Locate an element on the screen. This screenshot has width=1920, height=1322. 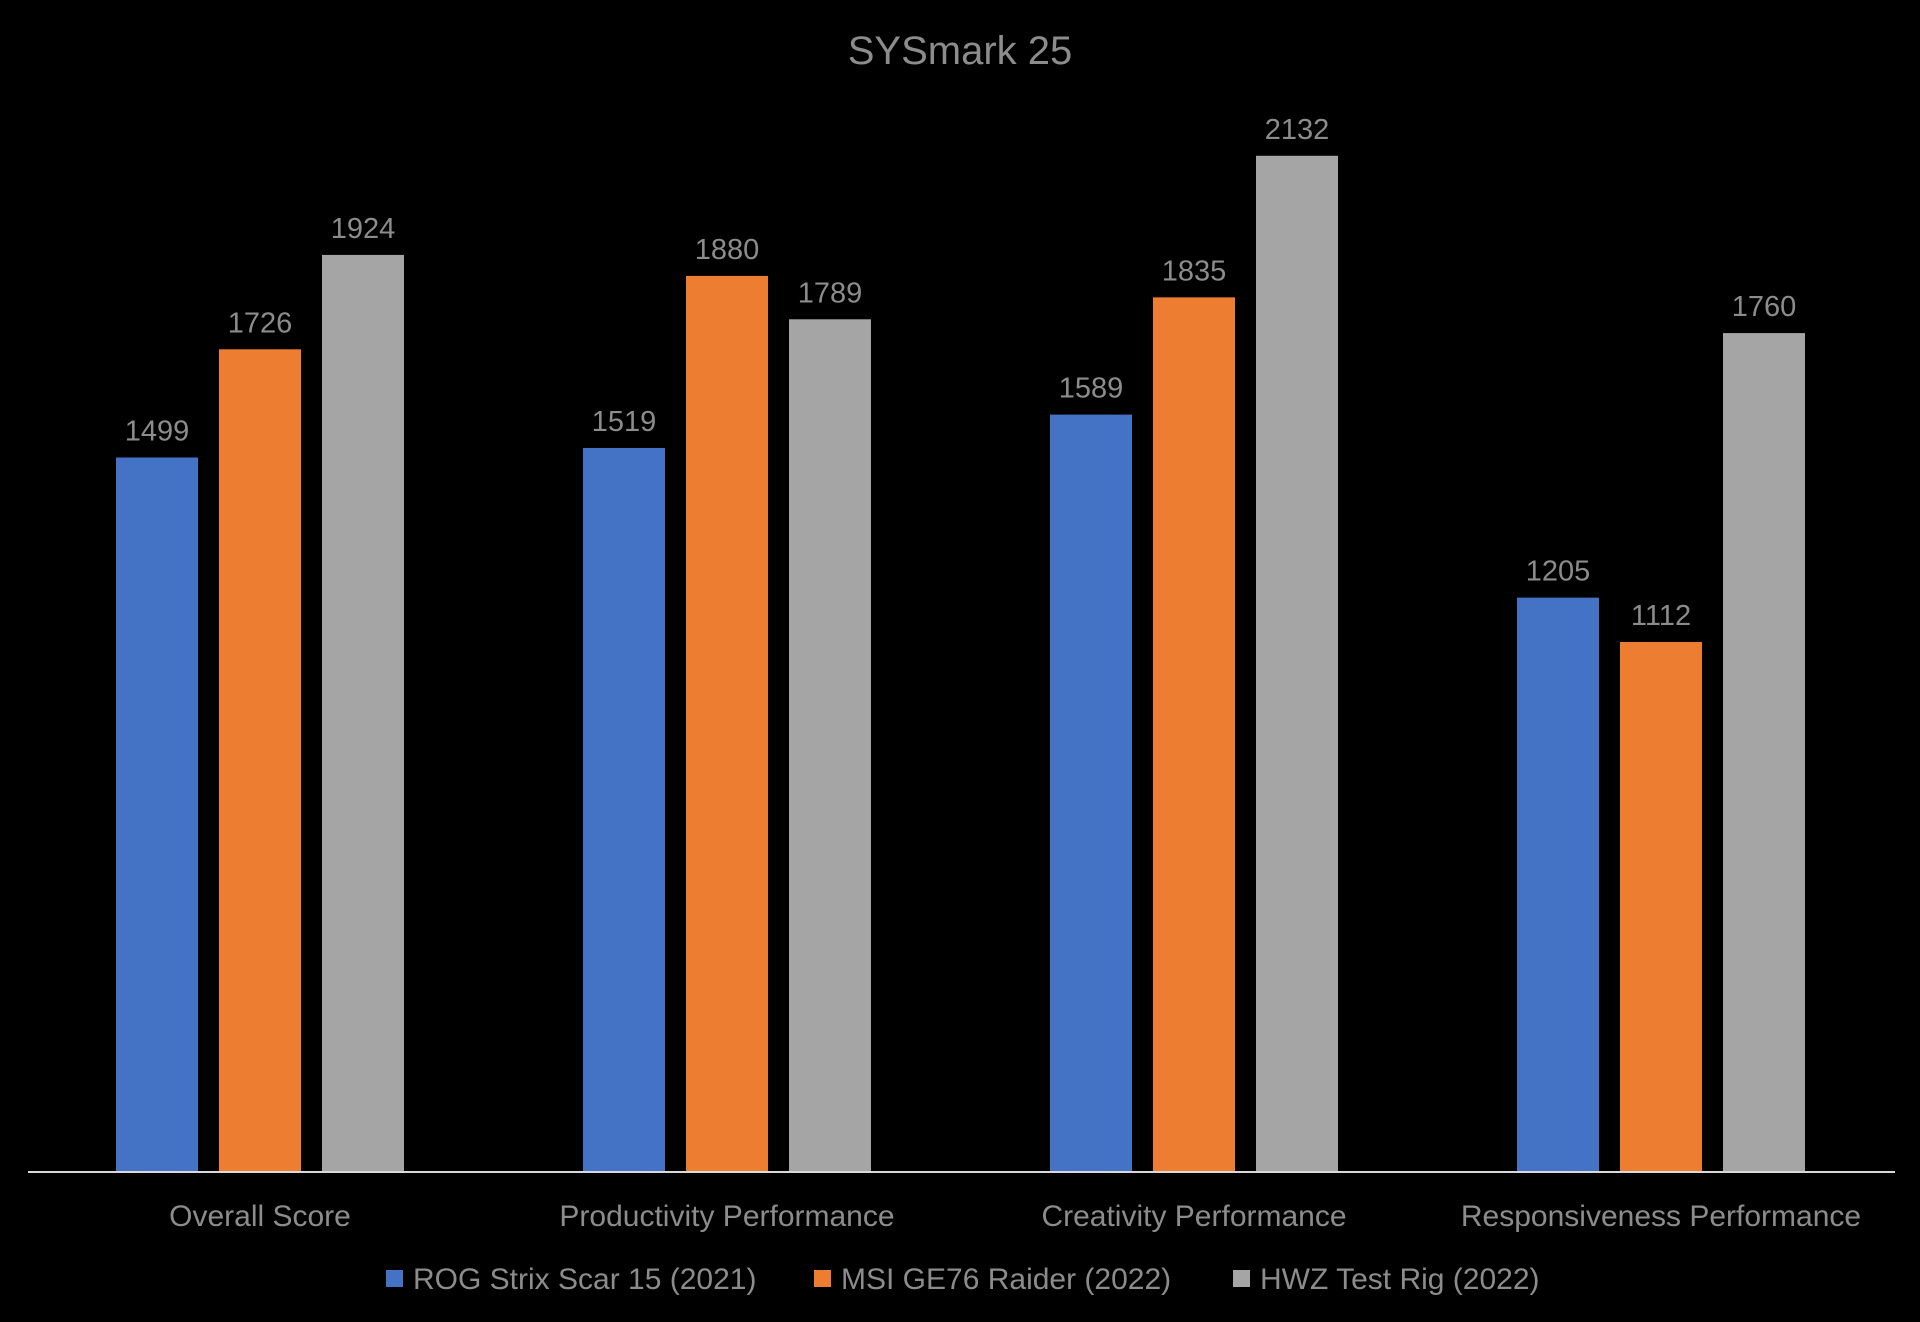
data-label: 1519 is located at coordinates (624, 422).